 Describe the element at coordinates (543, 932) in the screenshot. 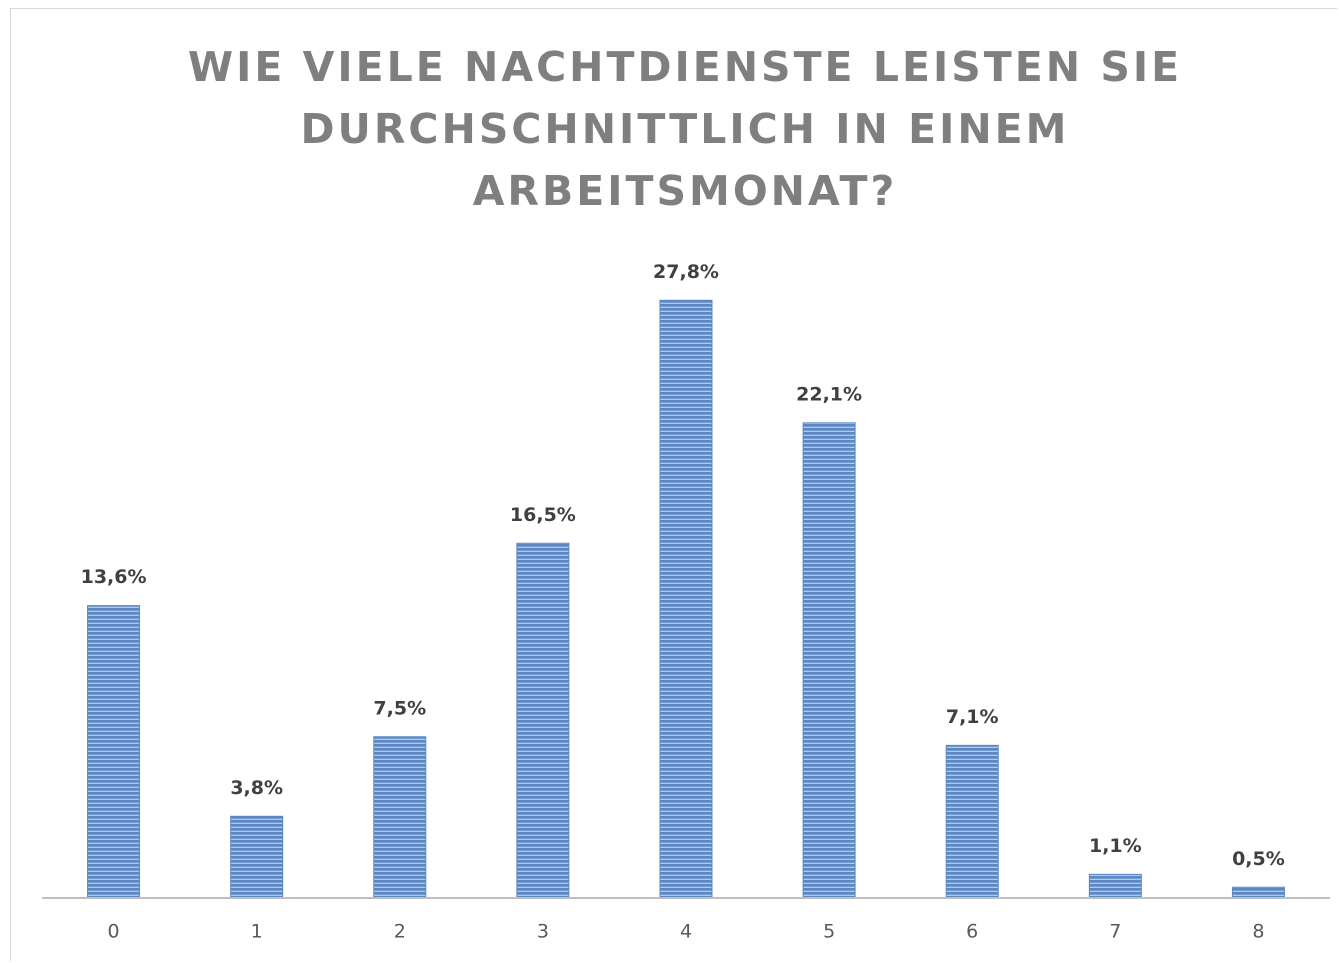

I see `x-tick-label: 3` at that location.